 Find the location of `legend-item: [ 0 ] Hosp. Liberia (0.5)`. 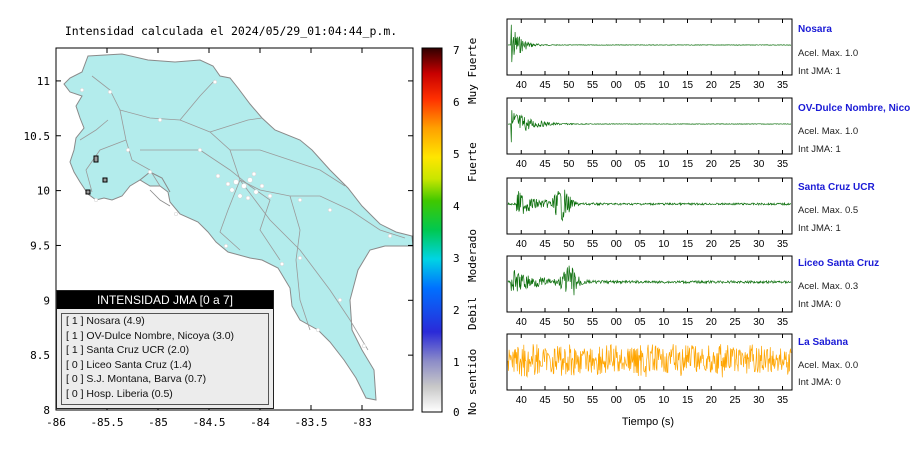

legend-item: [ 0 ] Hosp. Liberia (0.5) is located at coordinates (119, 393).